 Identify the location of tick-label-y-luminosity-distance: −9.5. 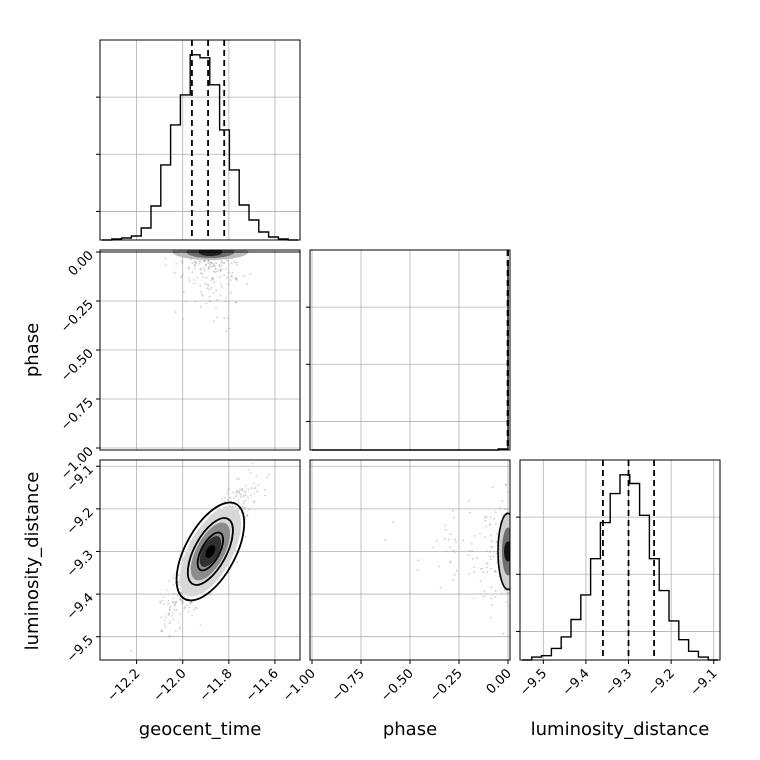
(80, 649).